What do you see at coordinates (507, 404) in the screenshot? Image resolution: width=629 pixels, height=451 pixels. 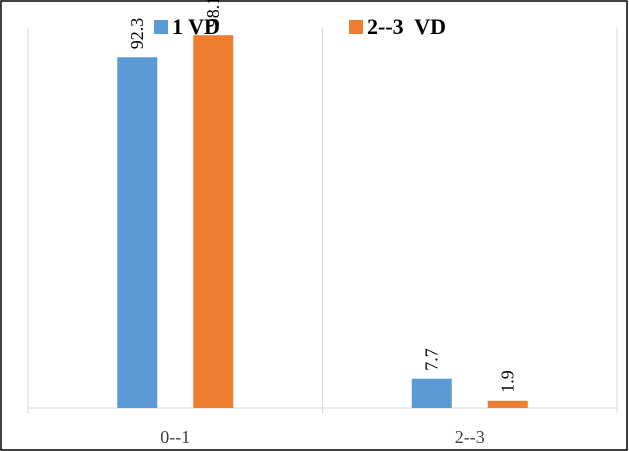 I see `bar-2--3-series-2` at bounding box center [507, 404].